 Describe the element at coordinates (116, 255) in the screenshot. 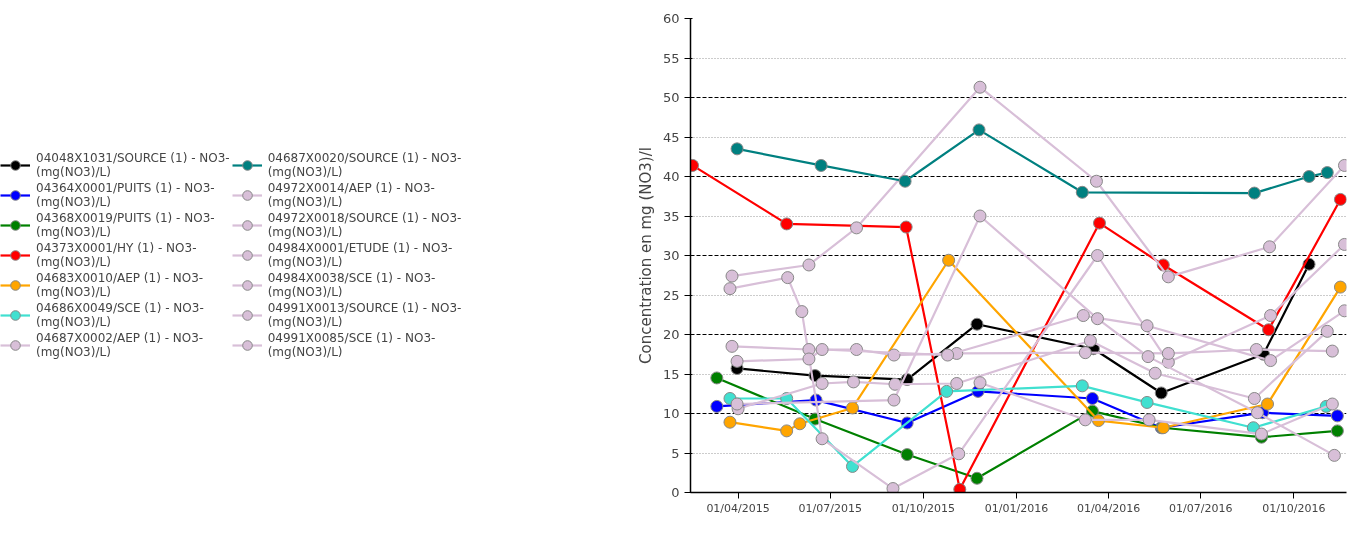

I see `legend-label: 04373X0001/HY (1) - NO3- (mg(NO3)/L)` at that location.